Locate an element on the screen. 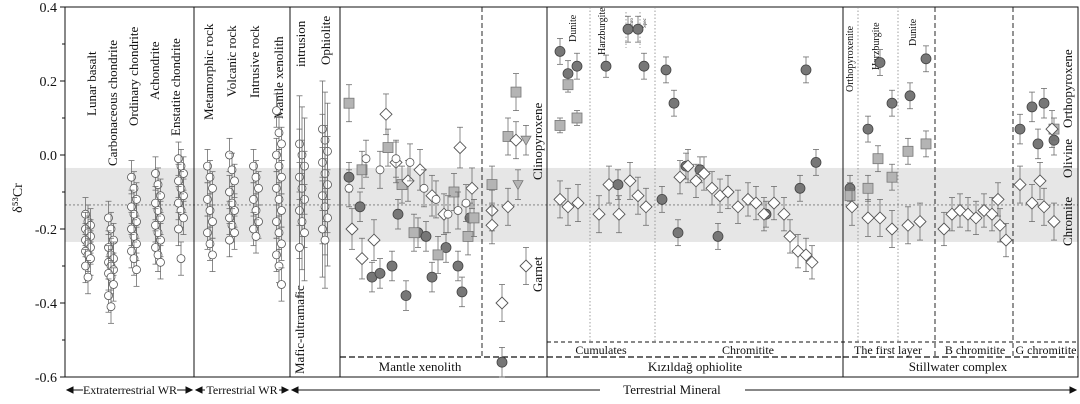 The image size is (1080, 404). y-axis: 0.4 0.2 0.0 -0.2 -0.4 -0.6 is located at coordinates (50, 193).